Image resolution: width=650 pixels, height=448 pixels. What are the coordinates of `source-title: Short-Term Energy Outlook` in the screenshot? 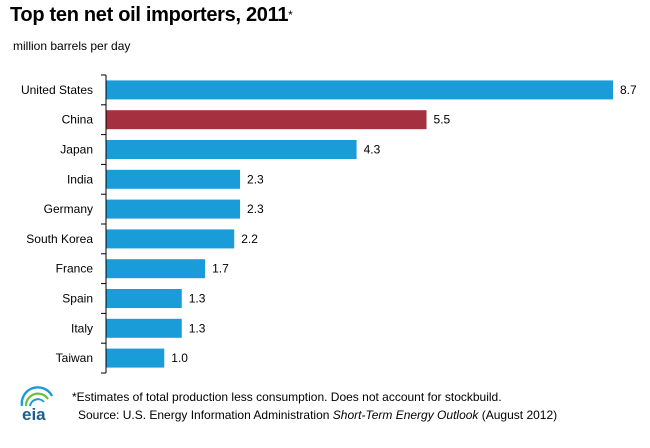 It's located at (405, 415).